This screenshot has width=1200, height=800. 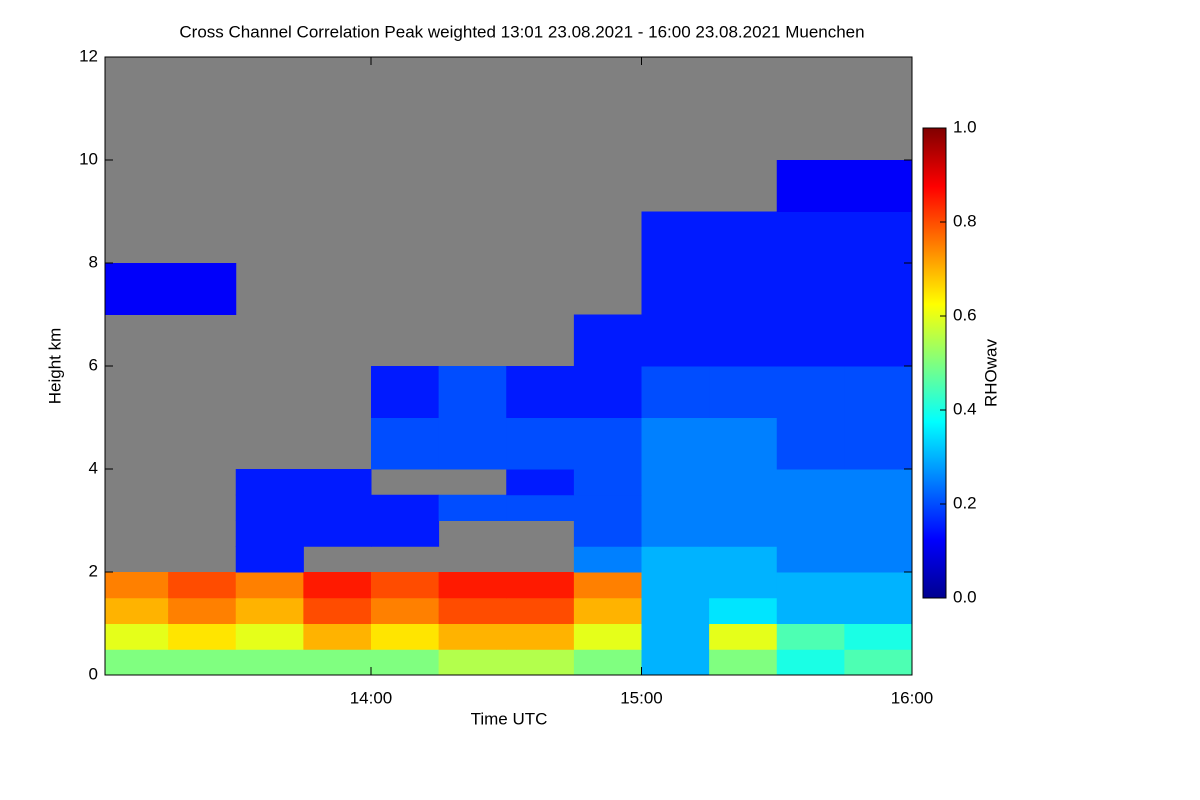 What do you see at coordinates (965, 220) in the screenshot?
I see `colorbar-tick-label: 0.8` at bounding box center [965, 220].